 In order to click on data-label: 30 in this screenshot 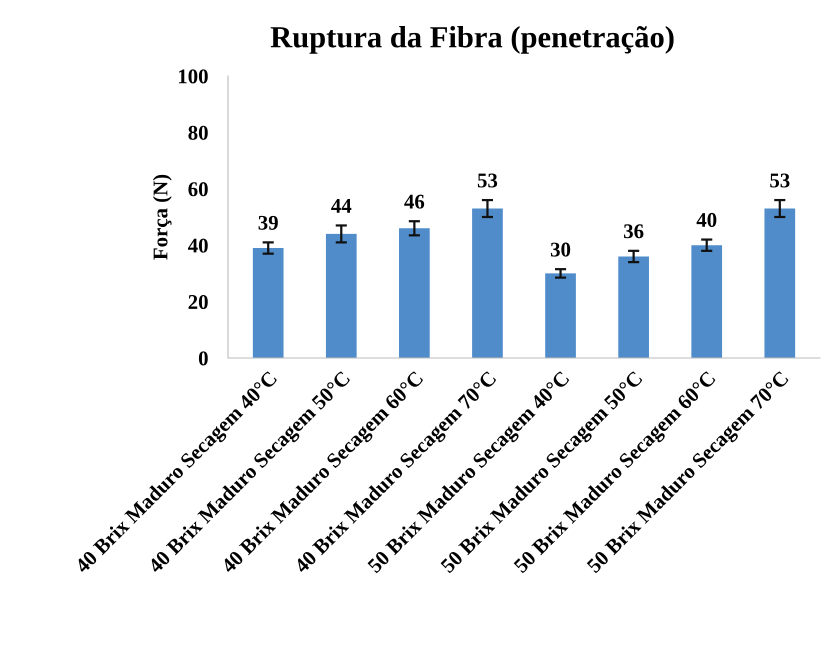, I will do `click(560, 249)`.